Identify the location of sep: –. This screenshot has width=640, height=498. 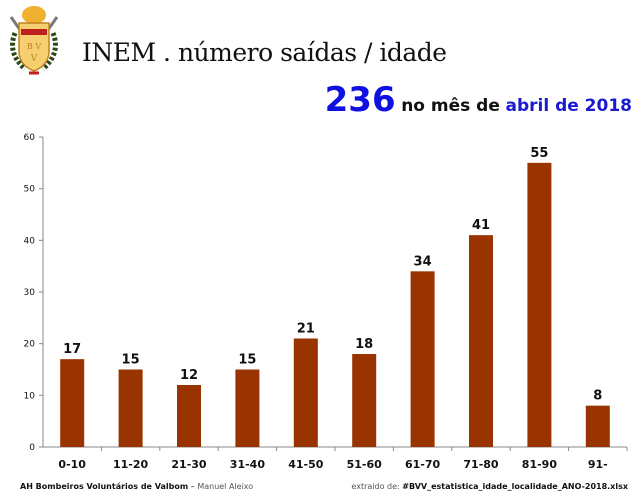
(193, 486).